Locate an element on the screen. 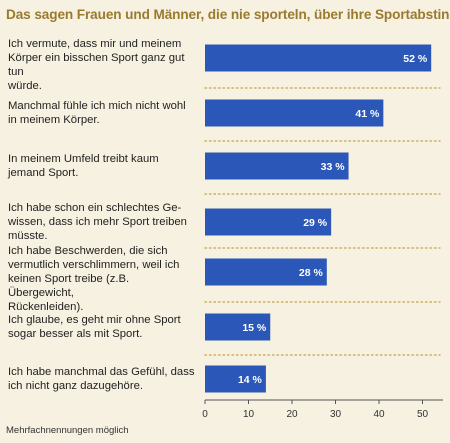 This screenshot has width=450, height=443. x-tick-label: 0 is located at coordinates (205, 414).